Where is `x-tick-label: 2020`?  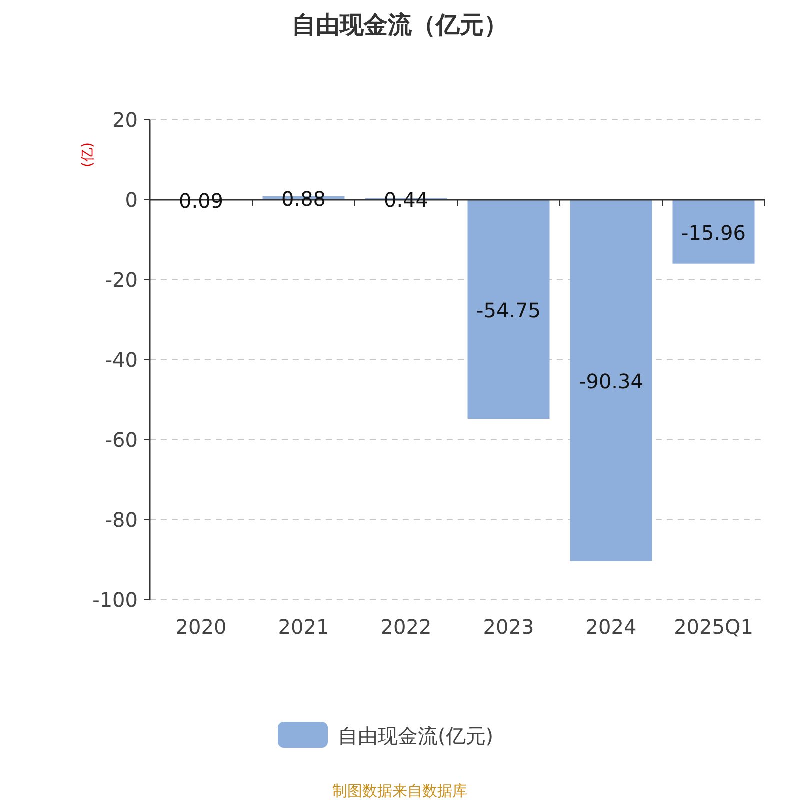
x-tick-label: 2020 is located at coordinates (201, 627).